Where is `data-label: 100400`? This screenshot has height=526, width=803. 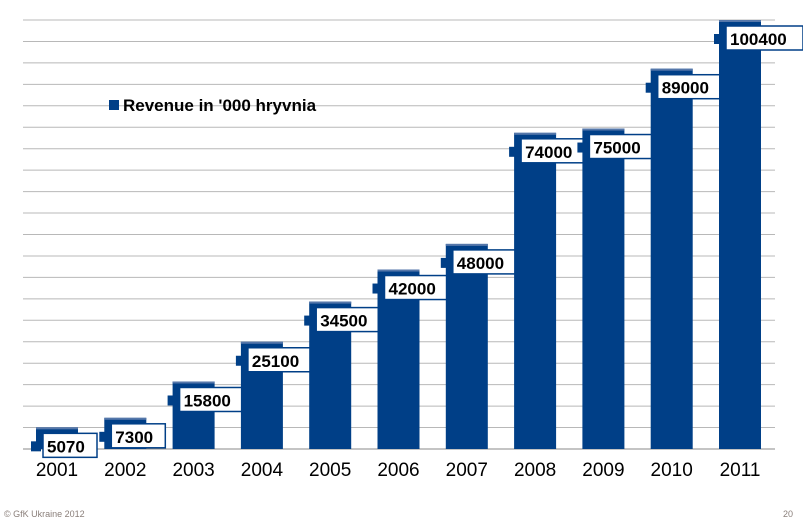
data-label: 100400 is located at coordinates (758, 39).